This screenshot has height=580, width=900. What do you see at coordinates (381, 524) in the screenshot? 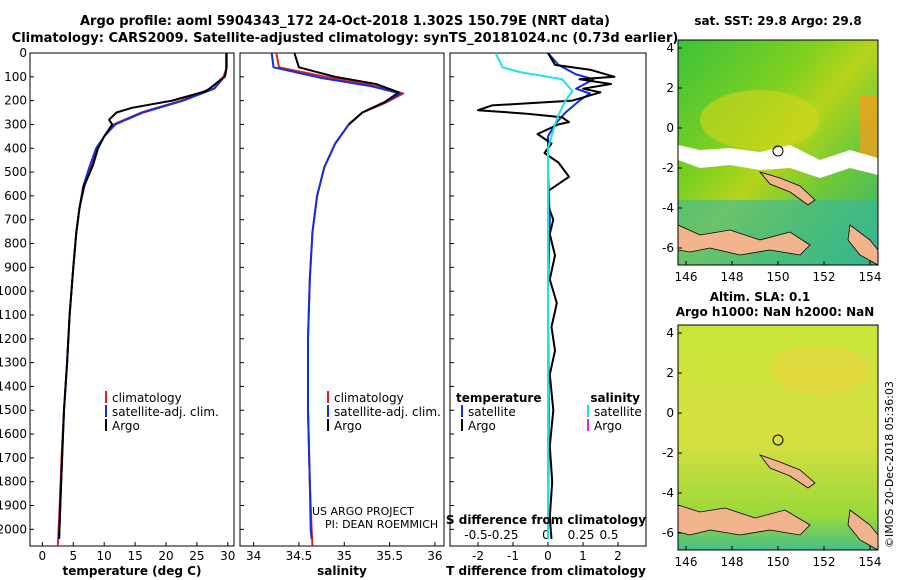
I see `pi-annotation: PI: DEAN ROEMMICH` at bounding box center [381, 524].